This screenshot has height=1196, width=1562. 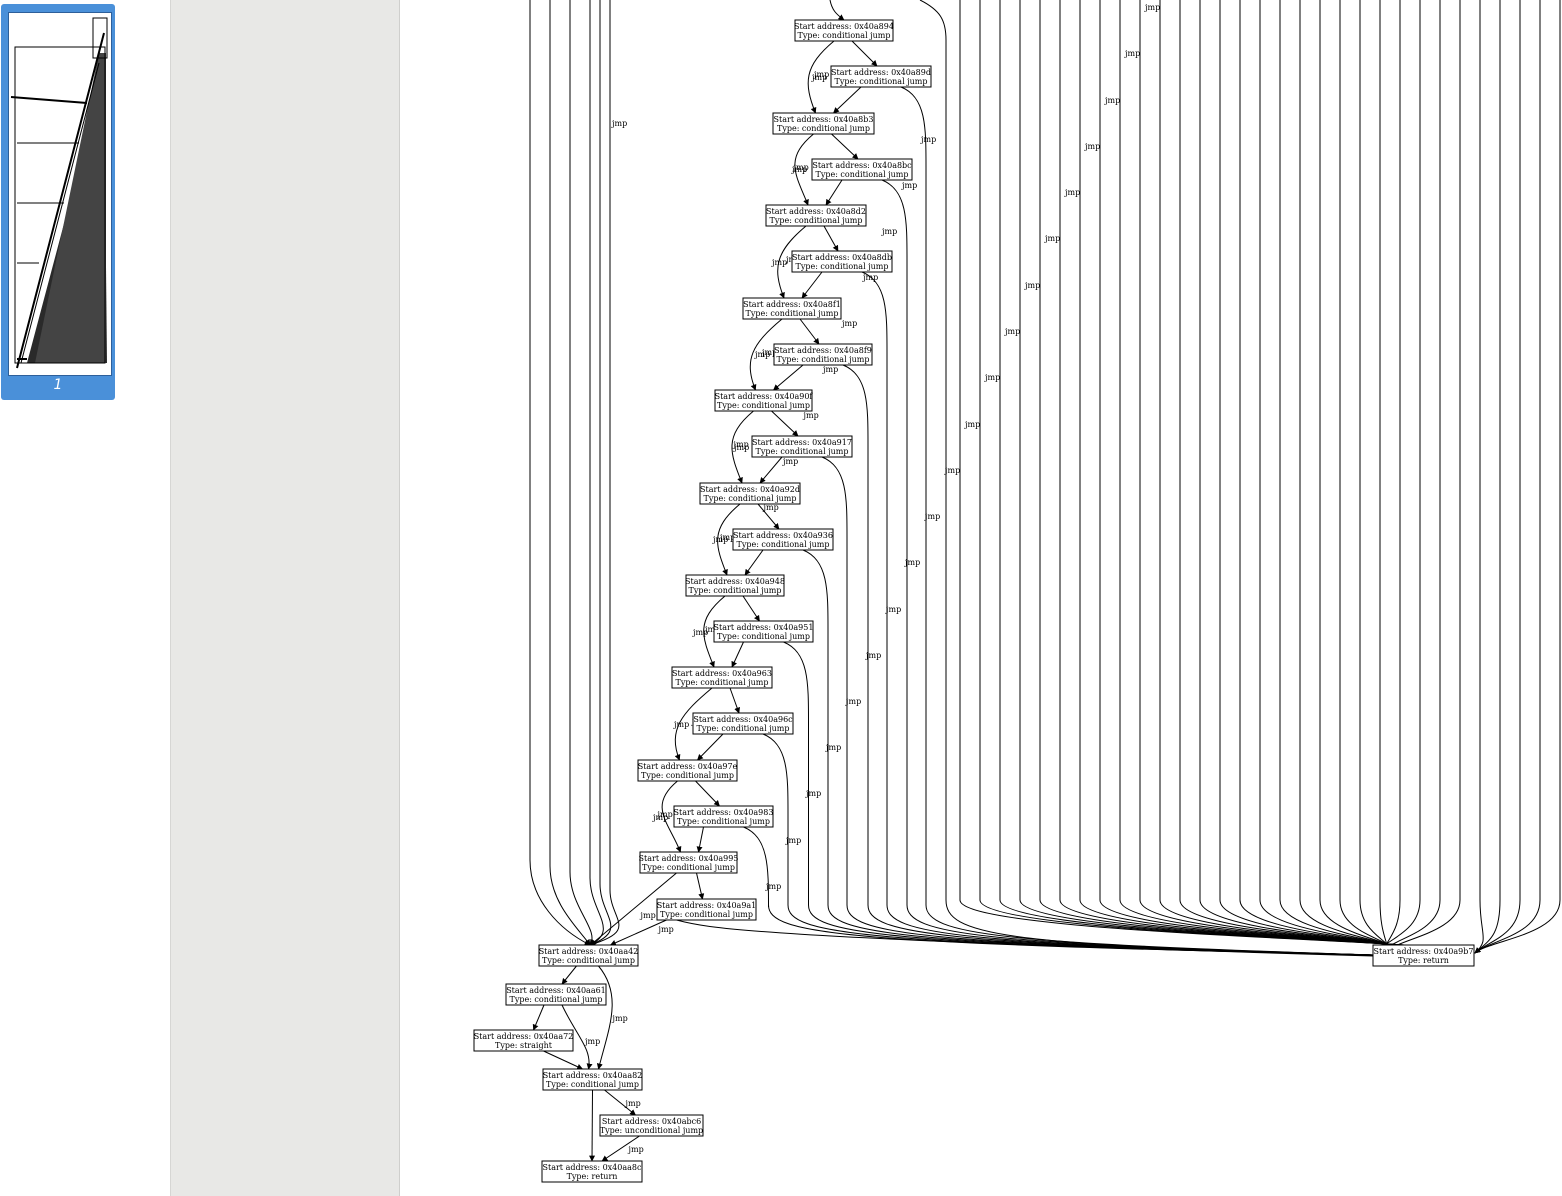 I want to click on cfg-node-type: Type: unconditional jump, so click(x=651, y=1130).